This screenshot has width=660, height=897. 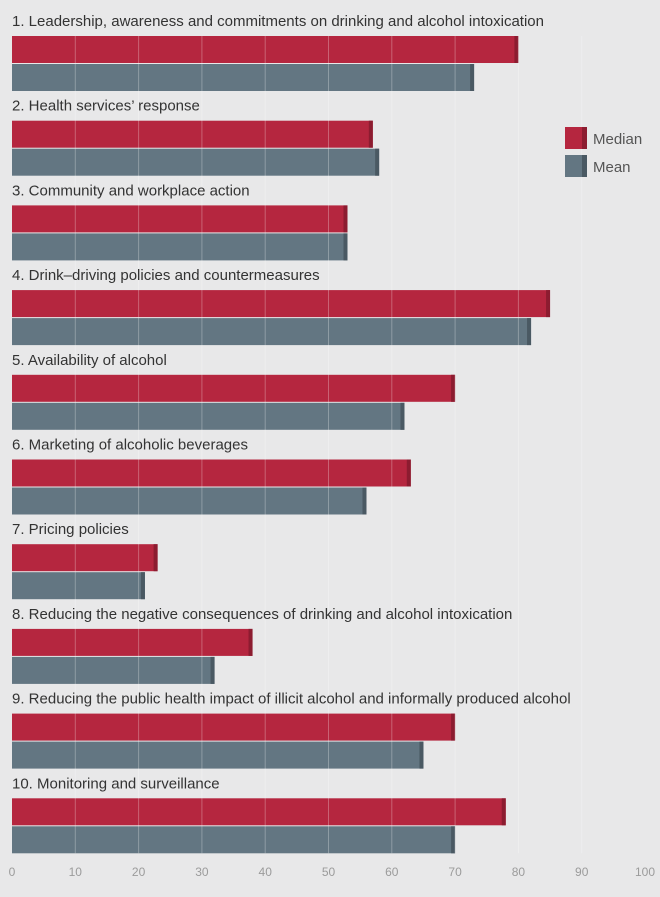 What do you see at coordinates (392, 872) in the screenshot?
I see `x-tick-label: 60` at bounding box center [392, 872].